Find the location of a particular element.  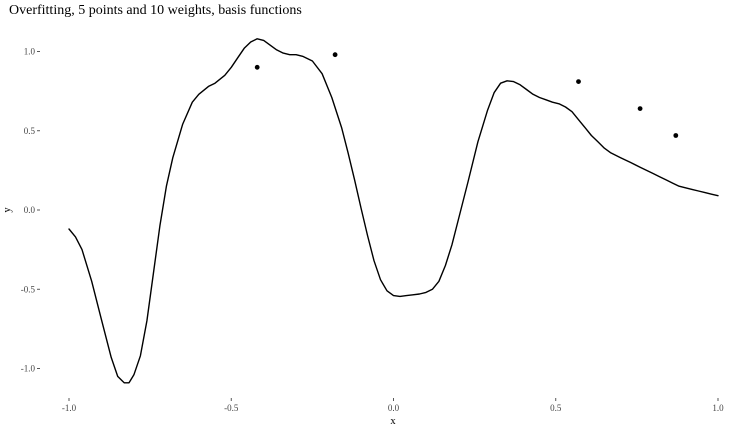

y-tick-label: 0.0 is located at coordinates (30, 210).